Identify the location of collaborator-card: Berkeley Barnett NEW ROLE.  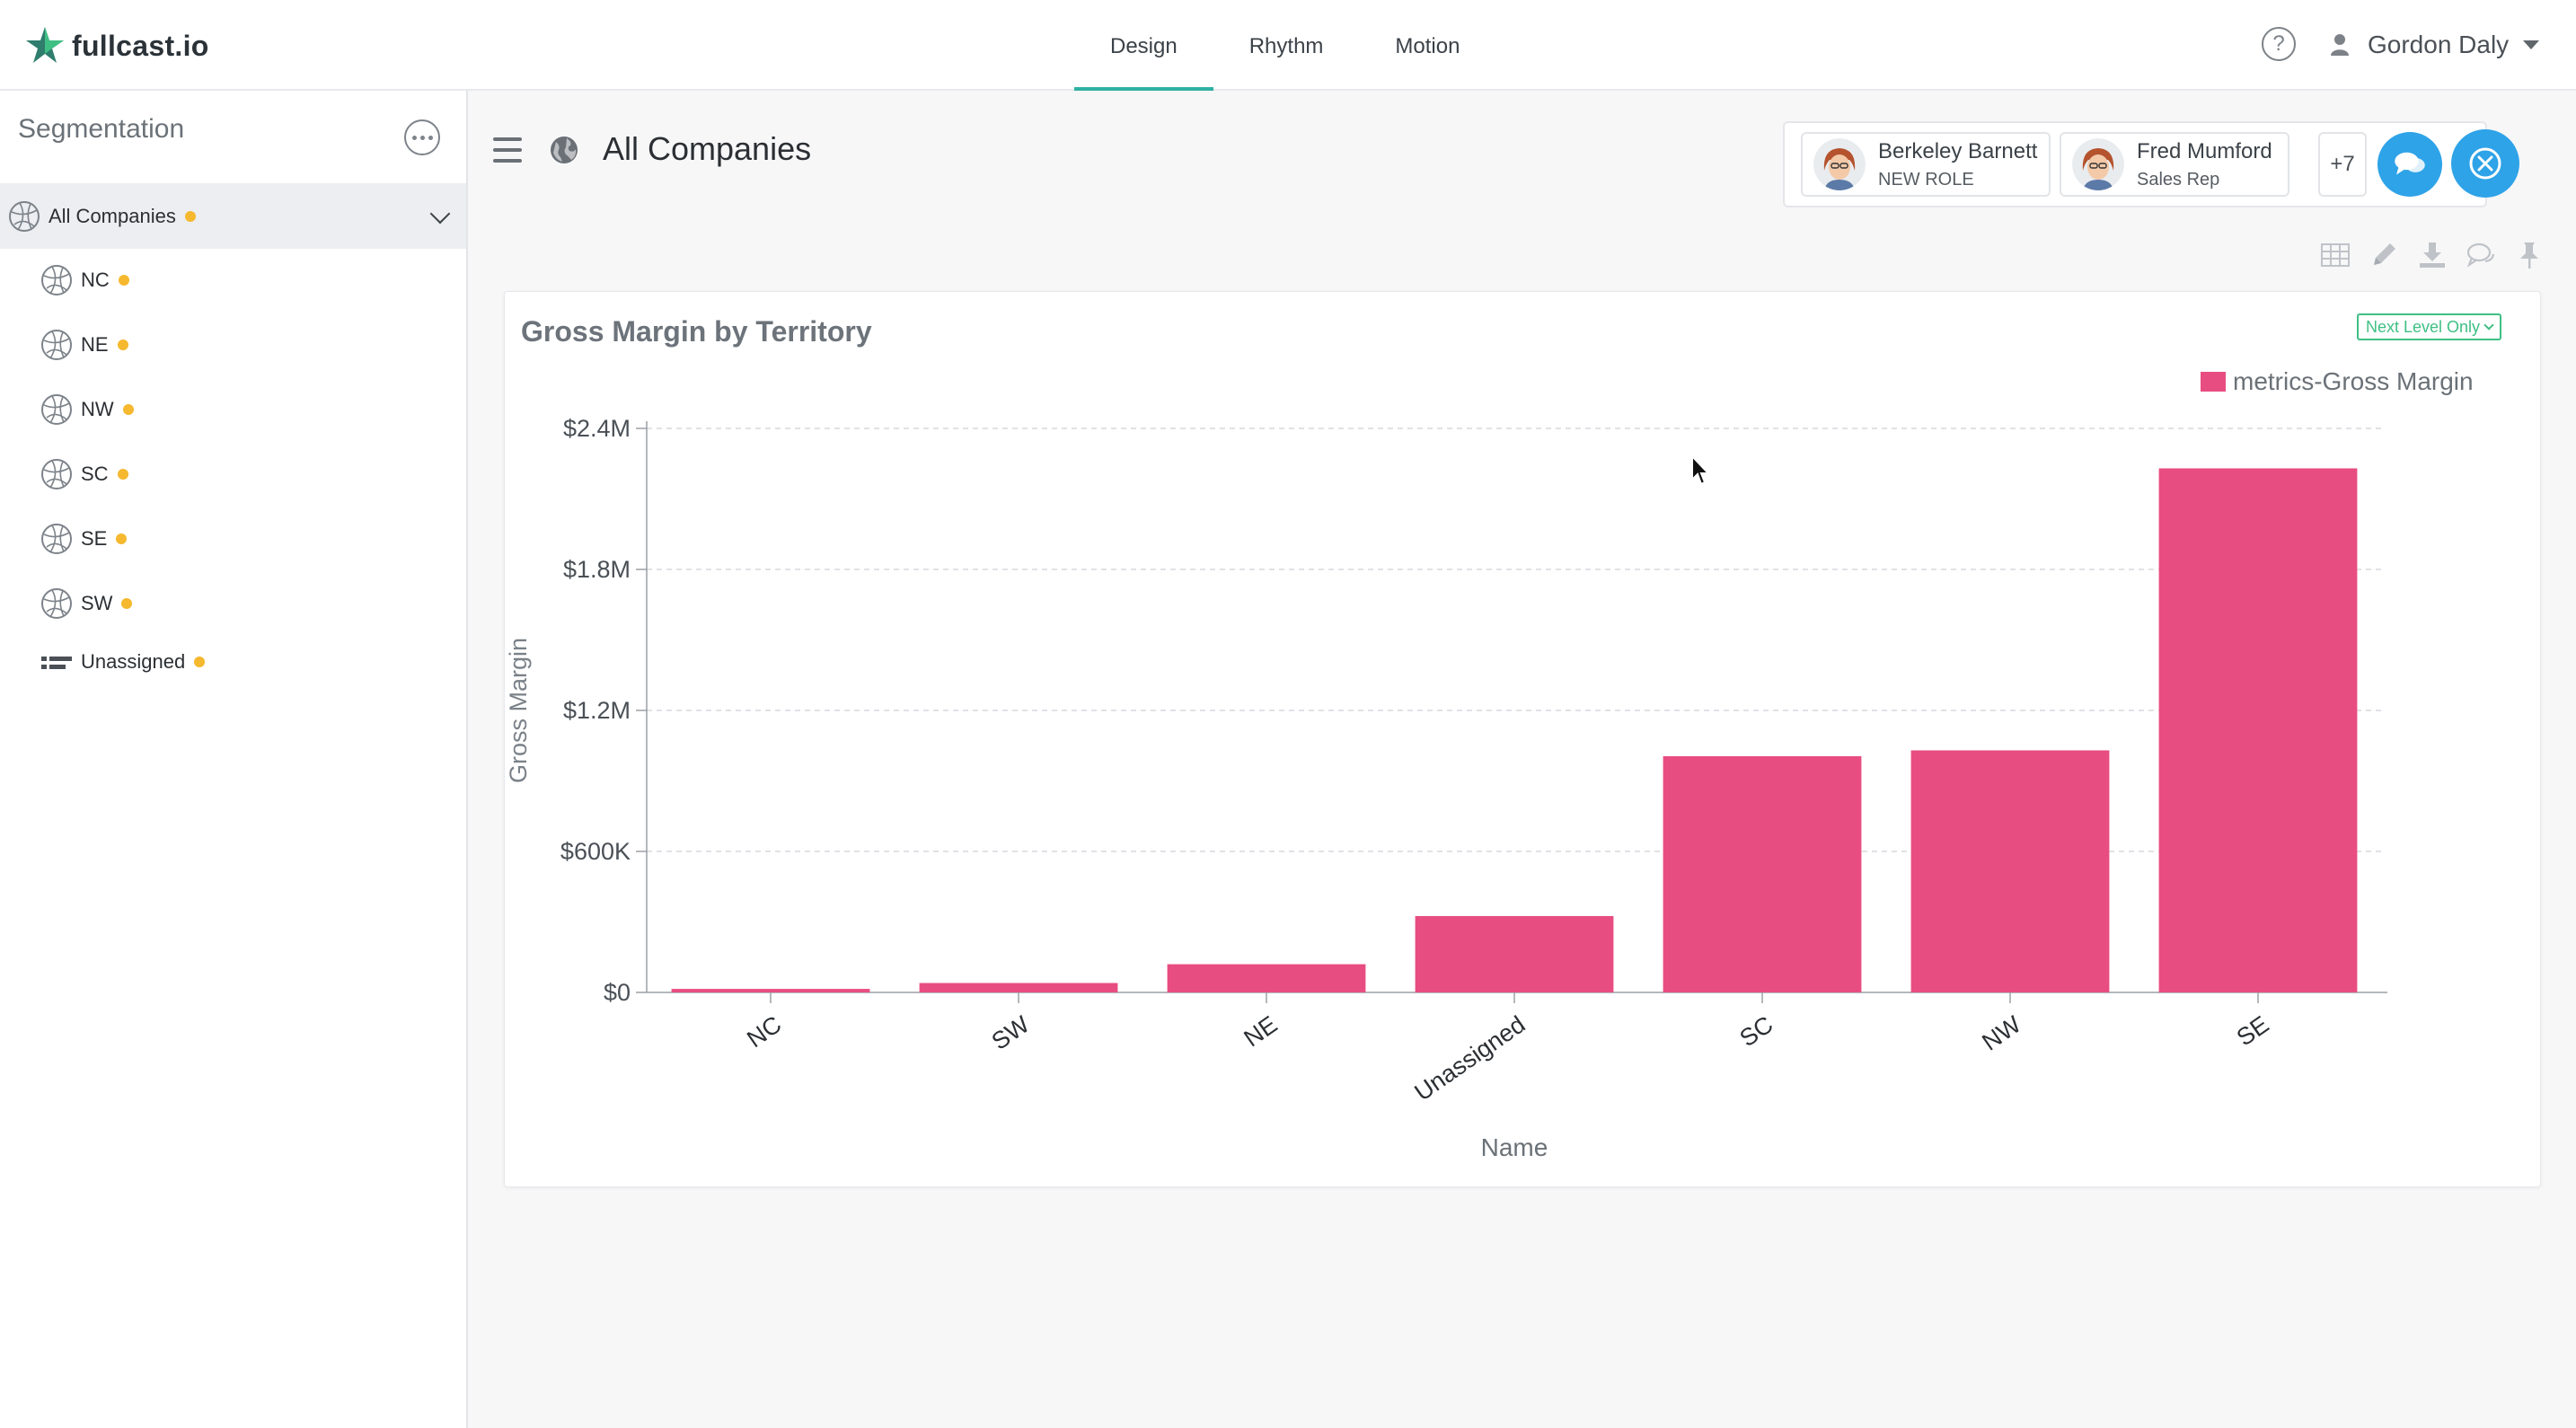
(1926, 164).